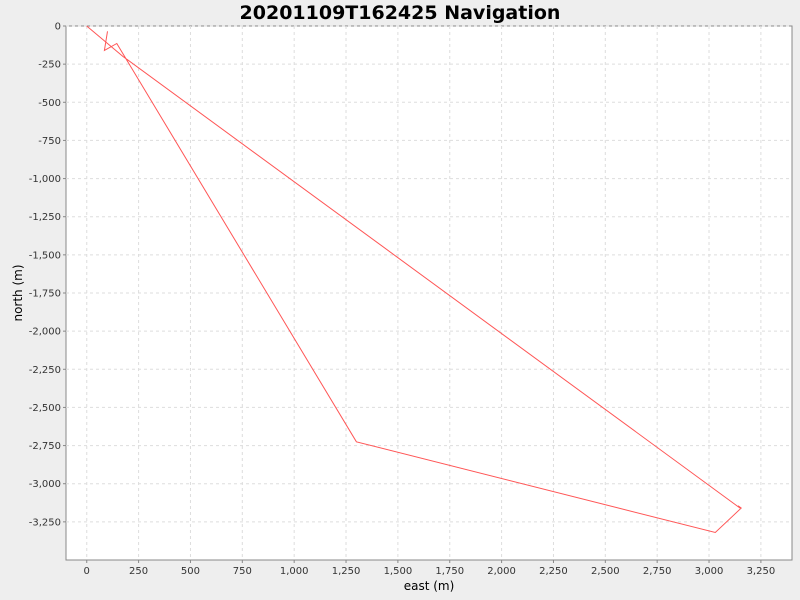 The image size is (800, 600). Describe the element at coordinates (709, 571) in the screenshot. I see `x-tick-label: 3,000` at that location.